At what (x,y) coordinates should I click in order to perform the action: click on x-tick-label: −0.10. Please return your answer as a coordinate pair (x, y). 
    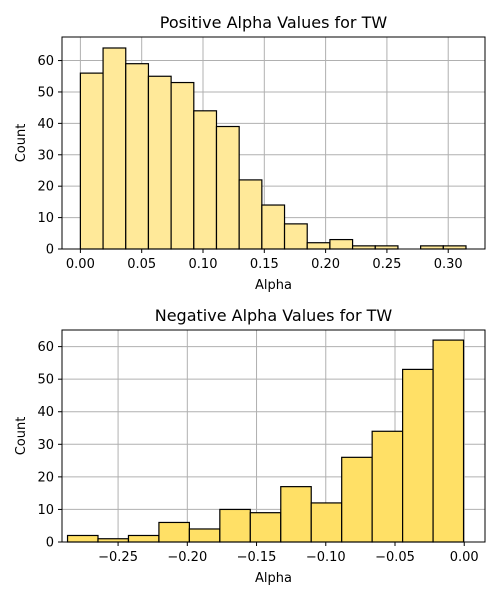
    Looking at the image, I should click on (326, 557).